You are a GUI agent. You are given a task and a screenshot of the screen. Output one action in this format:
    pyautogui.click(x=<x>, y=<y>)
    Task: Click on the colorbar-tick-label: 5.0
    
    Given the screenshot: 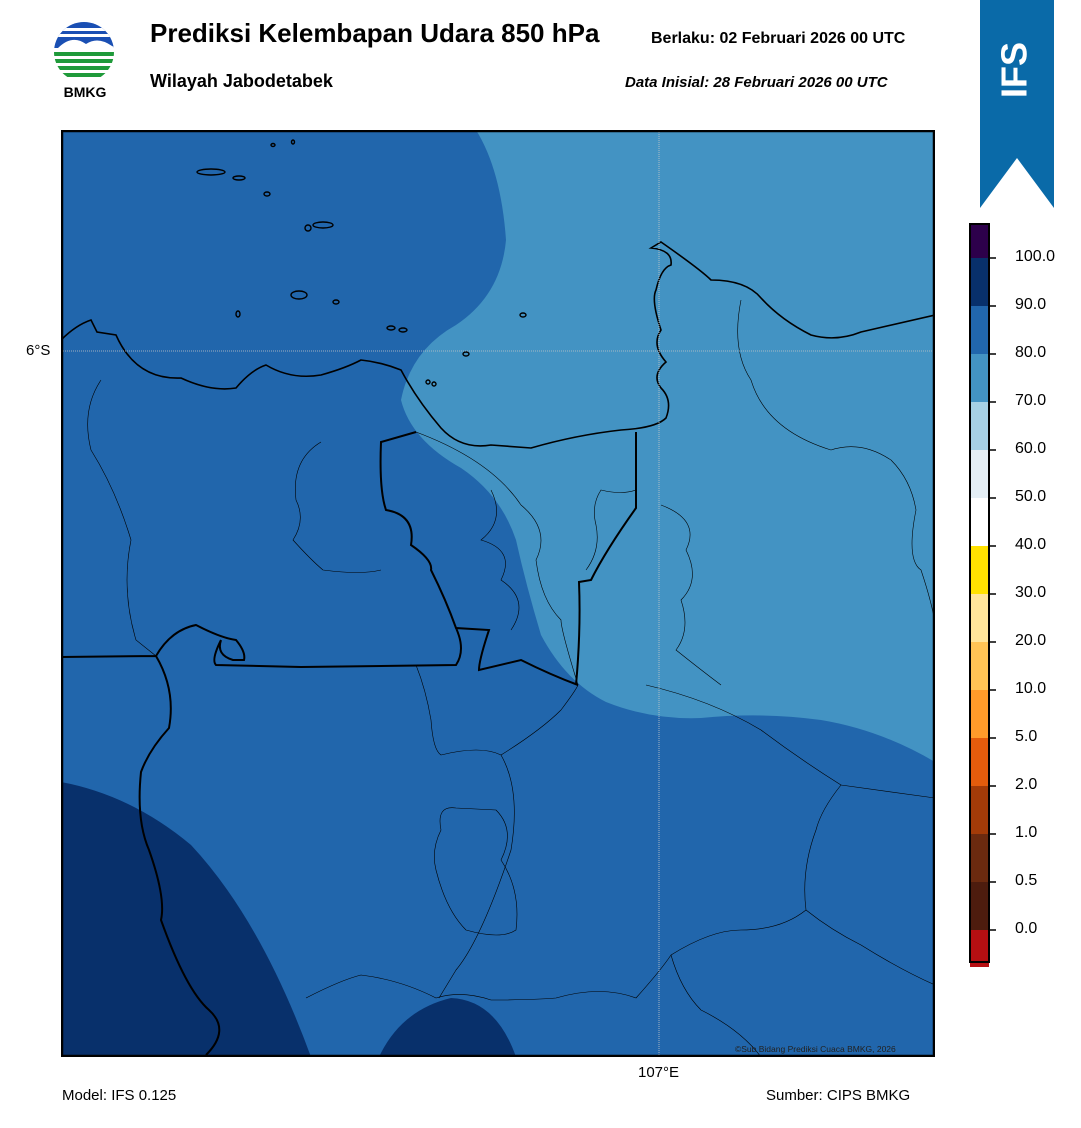 What is the action you would take?
    pyautogui.click(x=1026, y=736)
    